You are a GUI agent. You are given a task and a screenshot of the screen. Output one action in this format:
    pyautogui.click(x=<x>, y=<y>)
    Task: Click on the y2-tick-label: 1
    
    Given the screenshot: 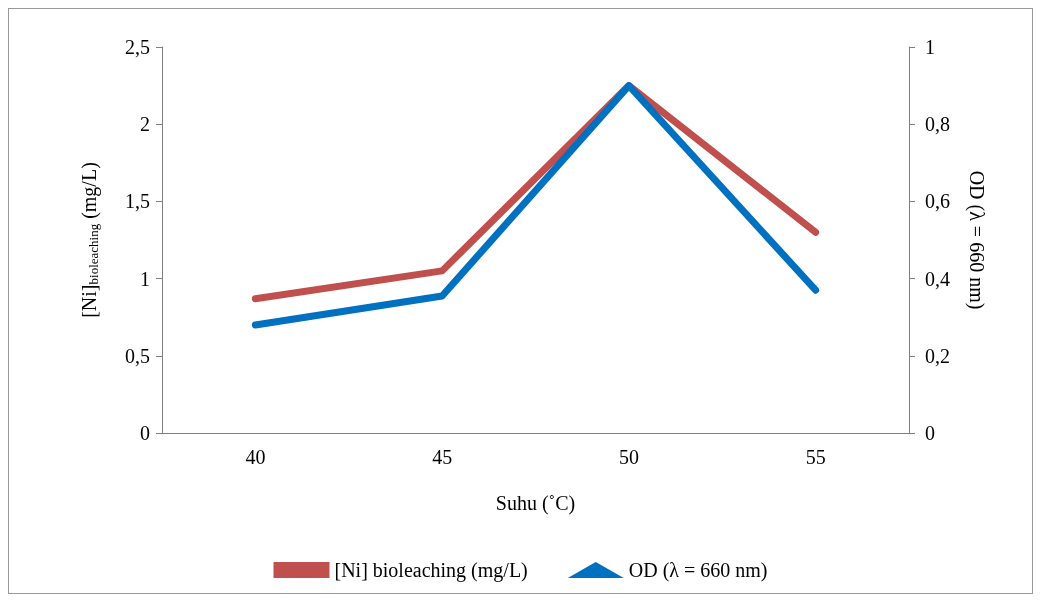 What is the action you would take?
    pyautogui.click(x=930, y=47)
    